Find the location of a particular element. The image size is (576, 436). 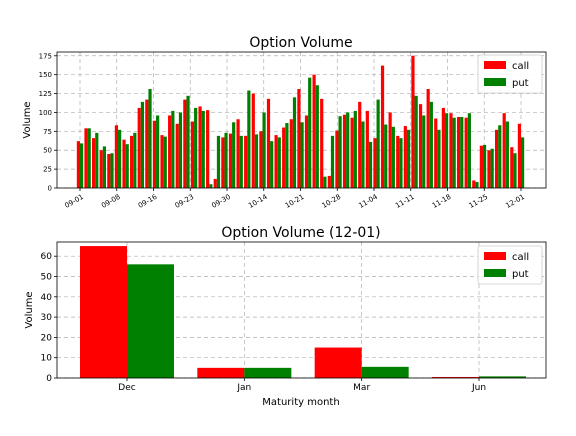

x-tick-label: 11-04 is located at coordinates (368, 201).